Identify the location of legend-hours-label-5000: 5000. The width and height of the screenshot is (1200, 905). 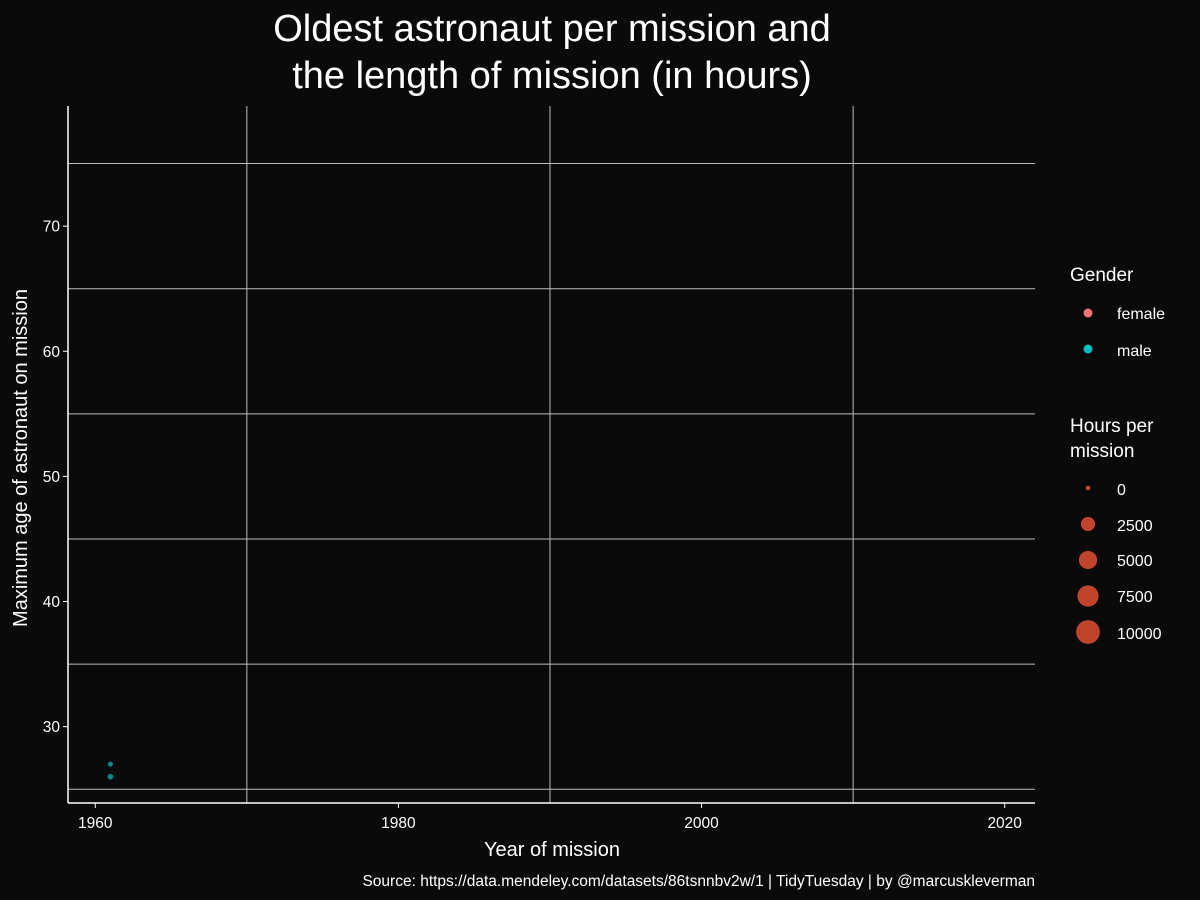
(1135, 561).